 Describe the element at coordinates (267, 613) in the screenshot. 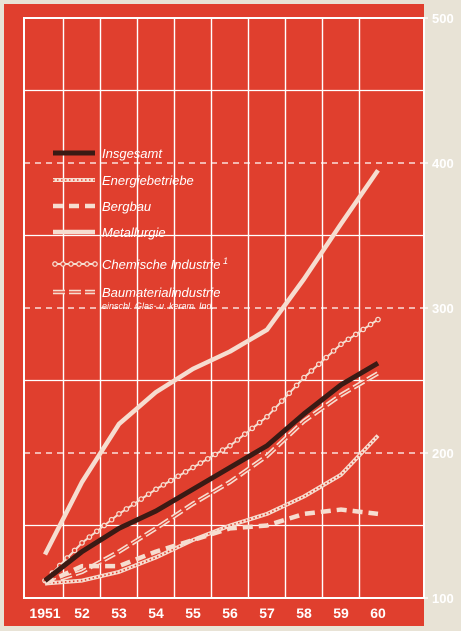

I see `x-tick-label: 57` at that location.